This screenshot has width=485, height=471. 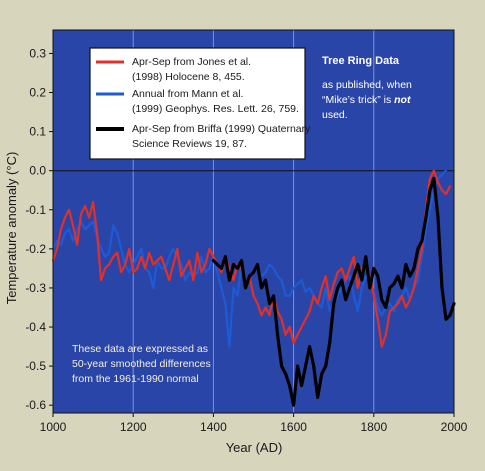 What do you see at coordinates (37, 171) in the screenshot?
I see `y-tick-label: 0.0` at bounding box center [37, 171].